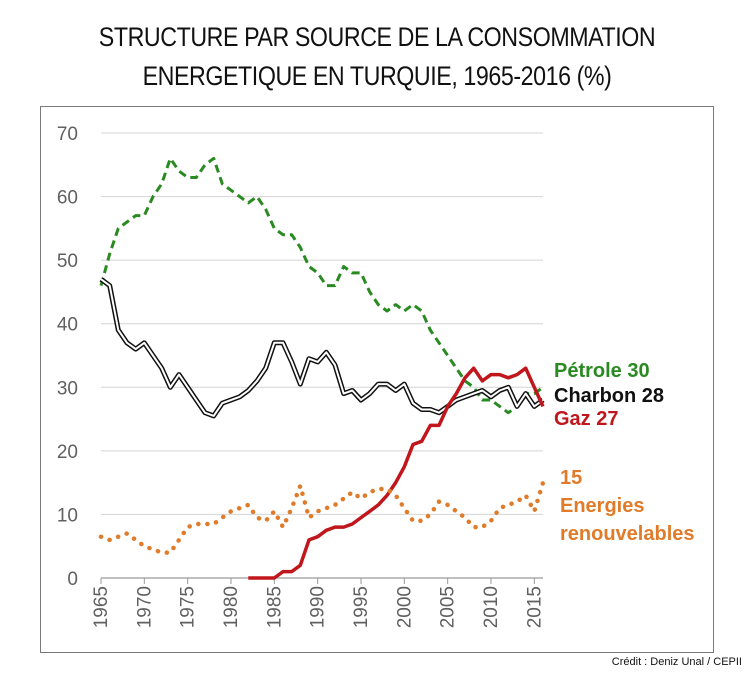 The image size is (754, 676). I want to click on x-tick-label: 2015, so click(534, 607).